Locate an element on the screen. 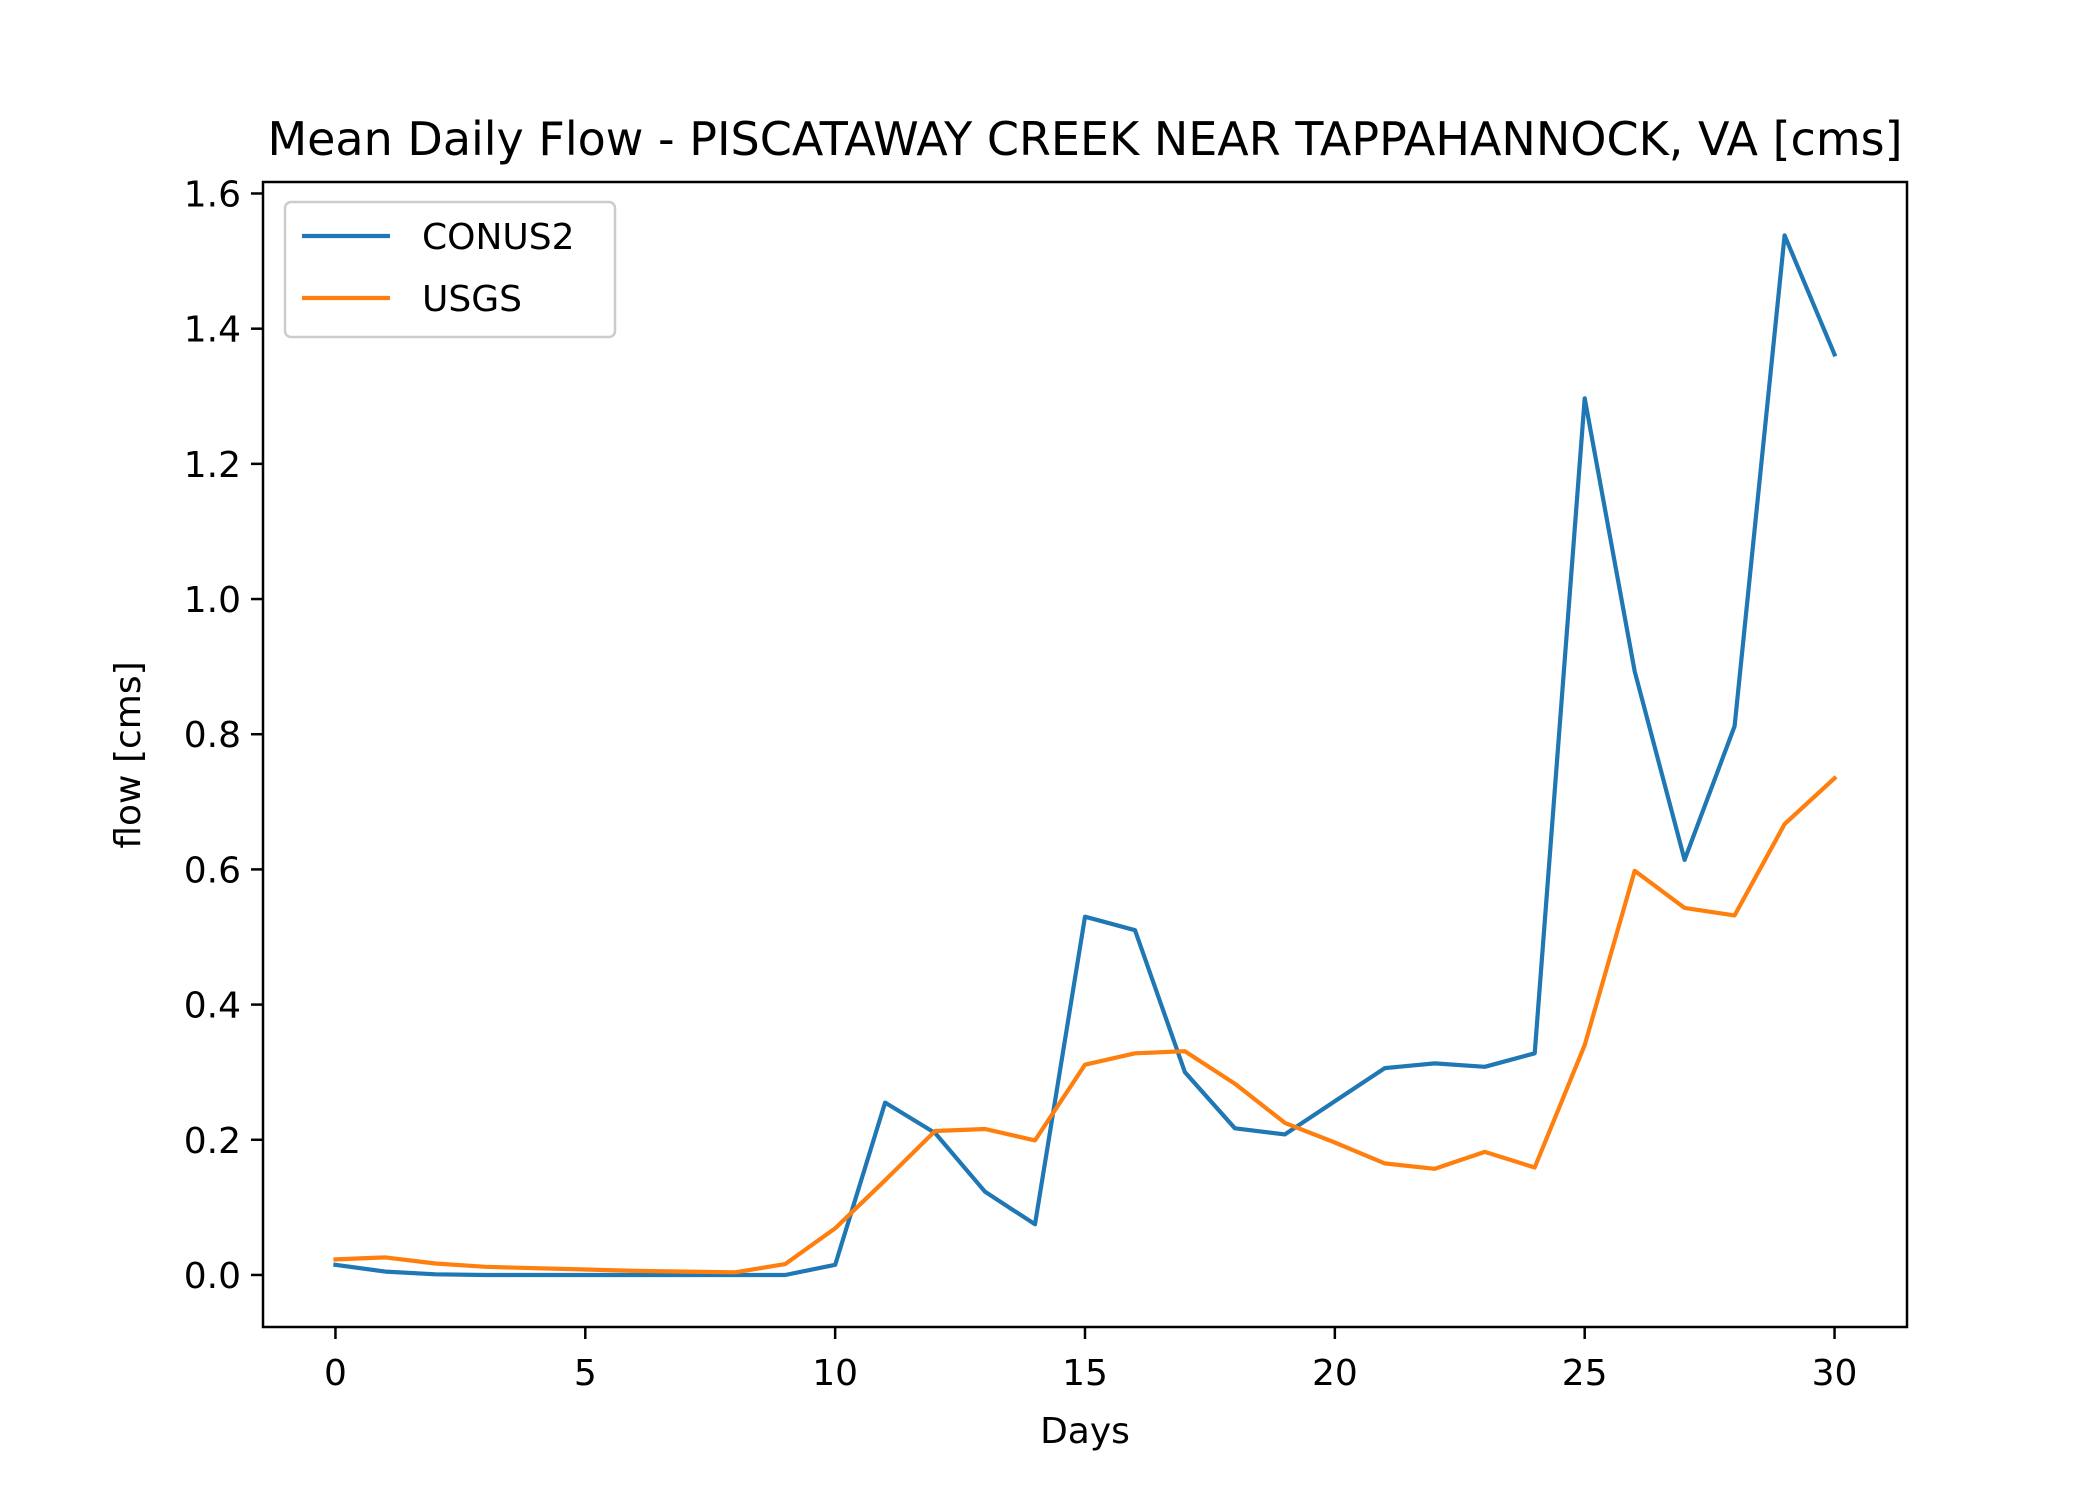 This screenshot has width=2100, height=1500. x-axis: 0 5 10 15 20 25 30 is located at coordinates (1090, 1360).